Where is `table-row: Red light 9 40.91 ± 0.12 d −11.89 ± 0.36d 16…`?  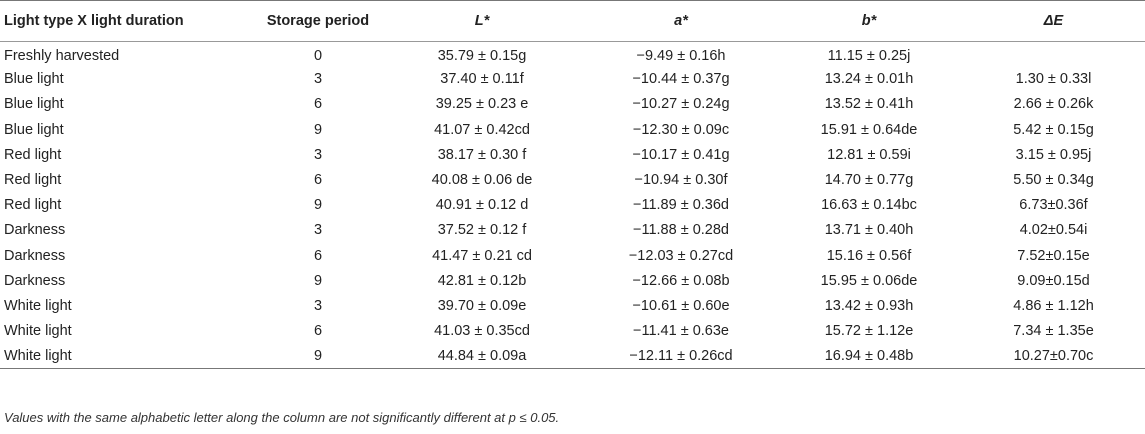 table-row: Red light 9 40.91 ± 0.12 d −11.89 ± 0.36d 16… is located at coordinates (572, 205).